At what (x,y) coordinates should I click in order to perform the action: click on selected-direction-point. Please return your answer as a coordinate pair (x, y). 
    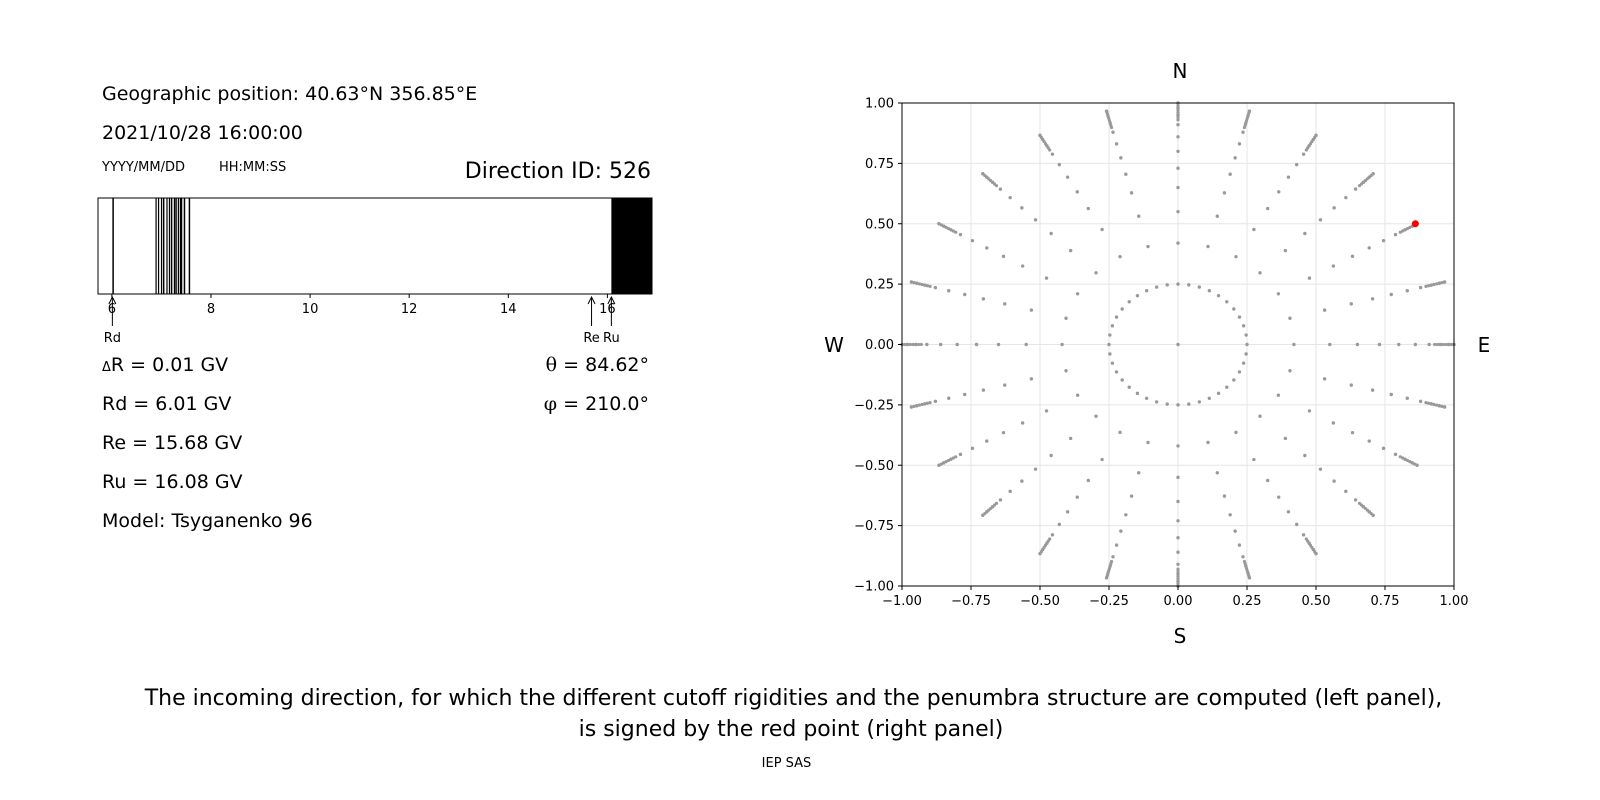
    Looking at the image, I should click on (1415, 224).